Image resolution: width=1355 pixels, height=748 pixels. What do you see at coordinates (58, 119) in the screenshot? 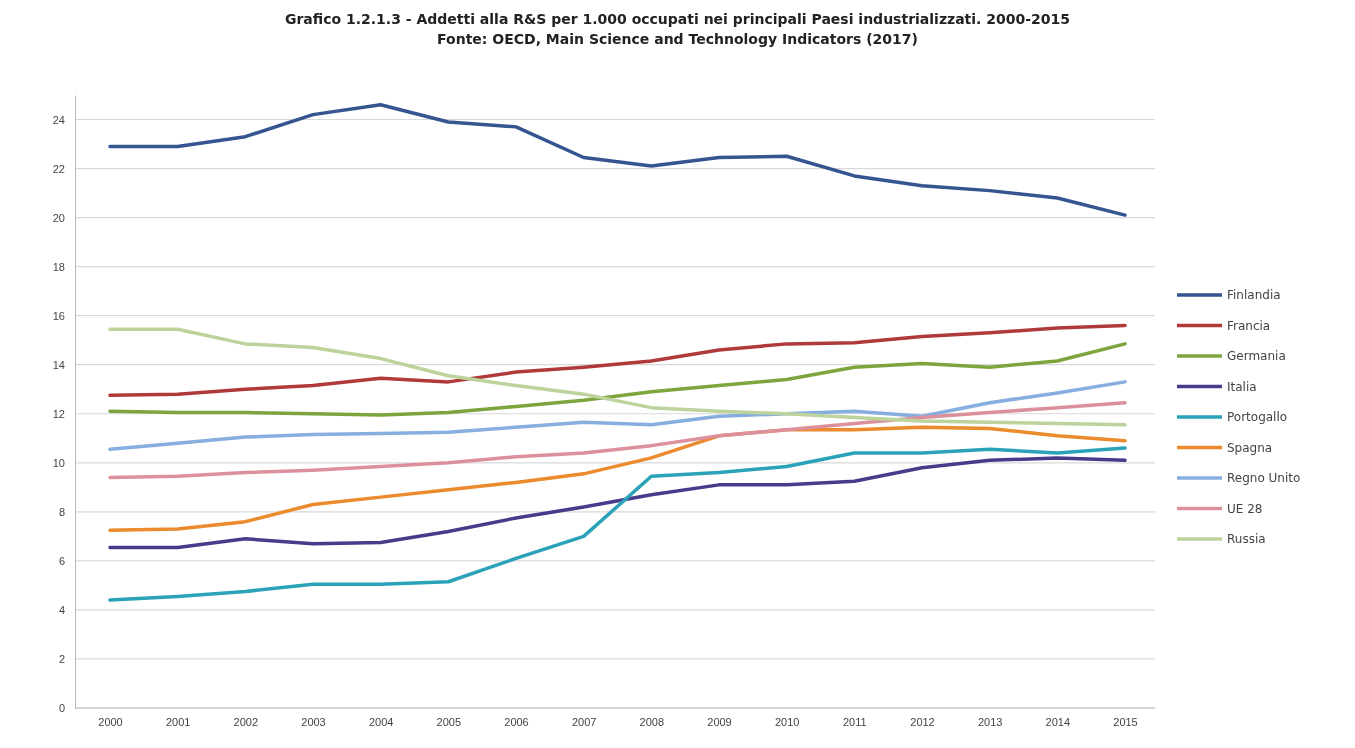
I see `y-tick-label: 24` at bounding box center [58, 119].